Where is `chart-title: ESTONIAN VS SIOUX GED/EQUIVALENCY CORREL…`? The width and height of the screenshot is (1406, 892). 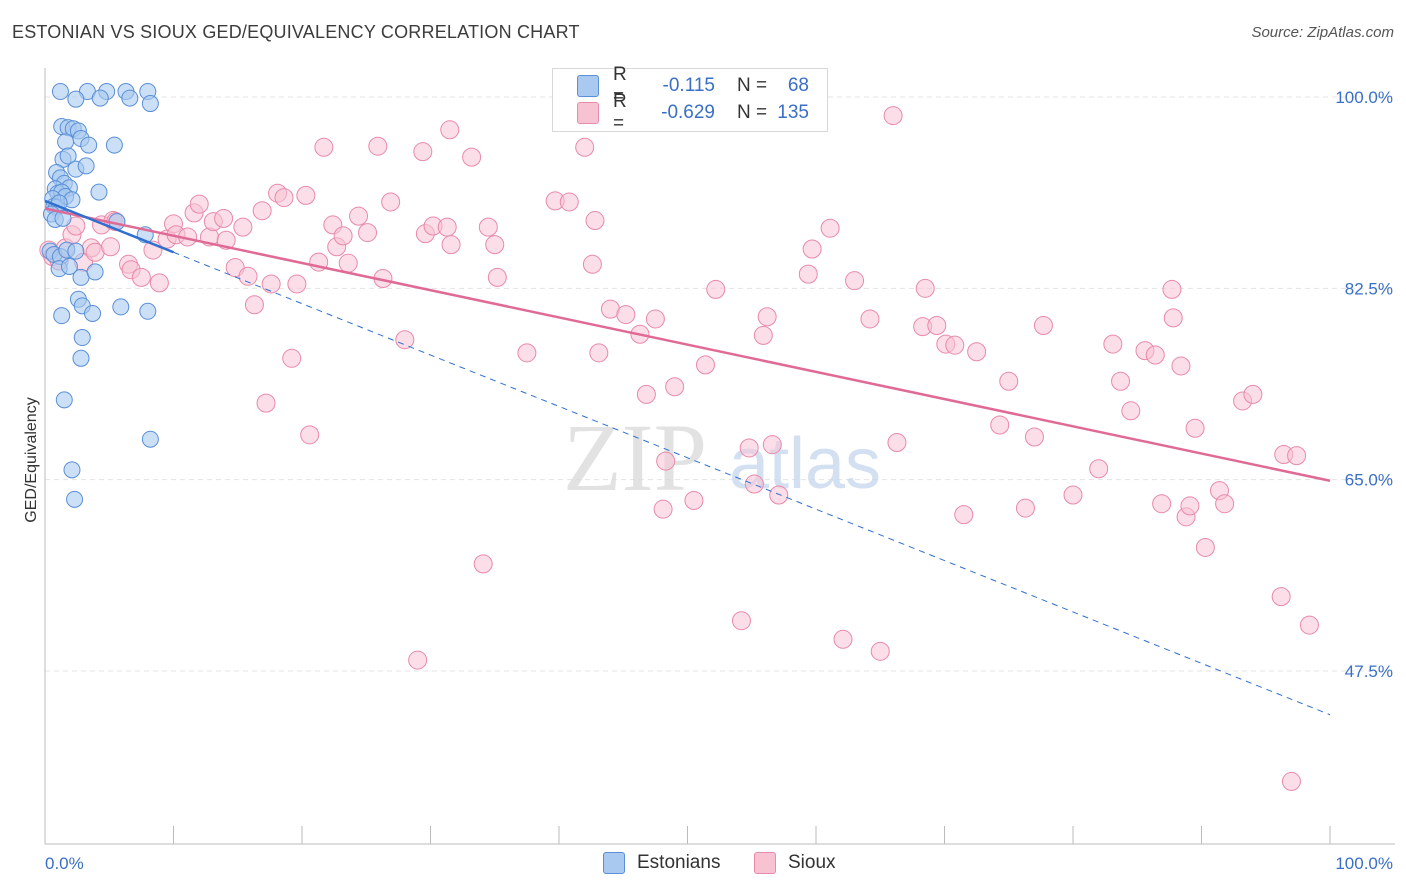 chart-title: ESTONIAN VS SIOUX GED/EQUIVALENCY CORREL… is located at coordinates (296, 32).